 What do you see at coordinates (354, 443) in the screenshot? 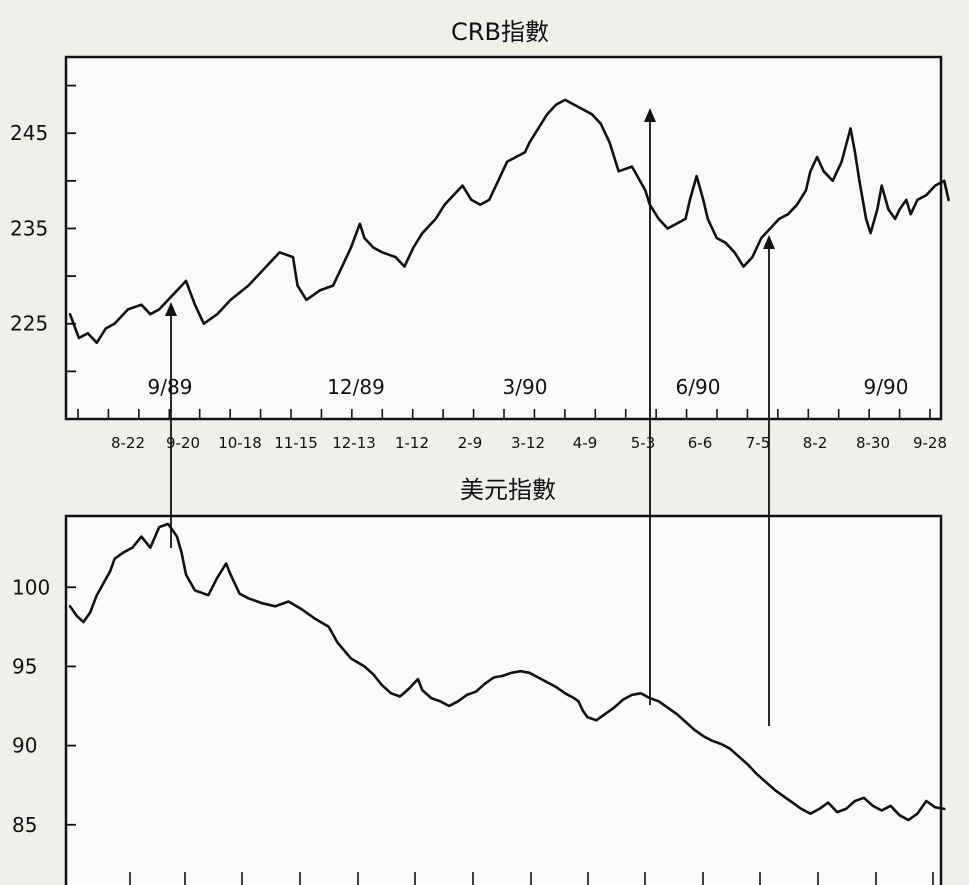
I see `date-tick-label: 12-13` at bounding box center [354, 443].